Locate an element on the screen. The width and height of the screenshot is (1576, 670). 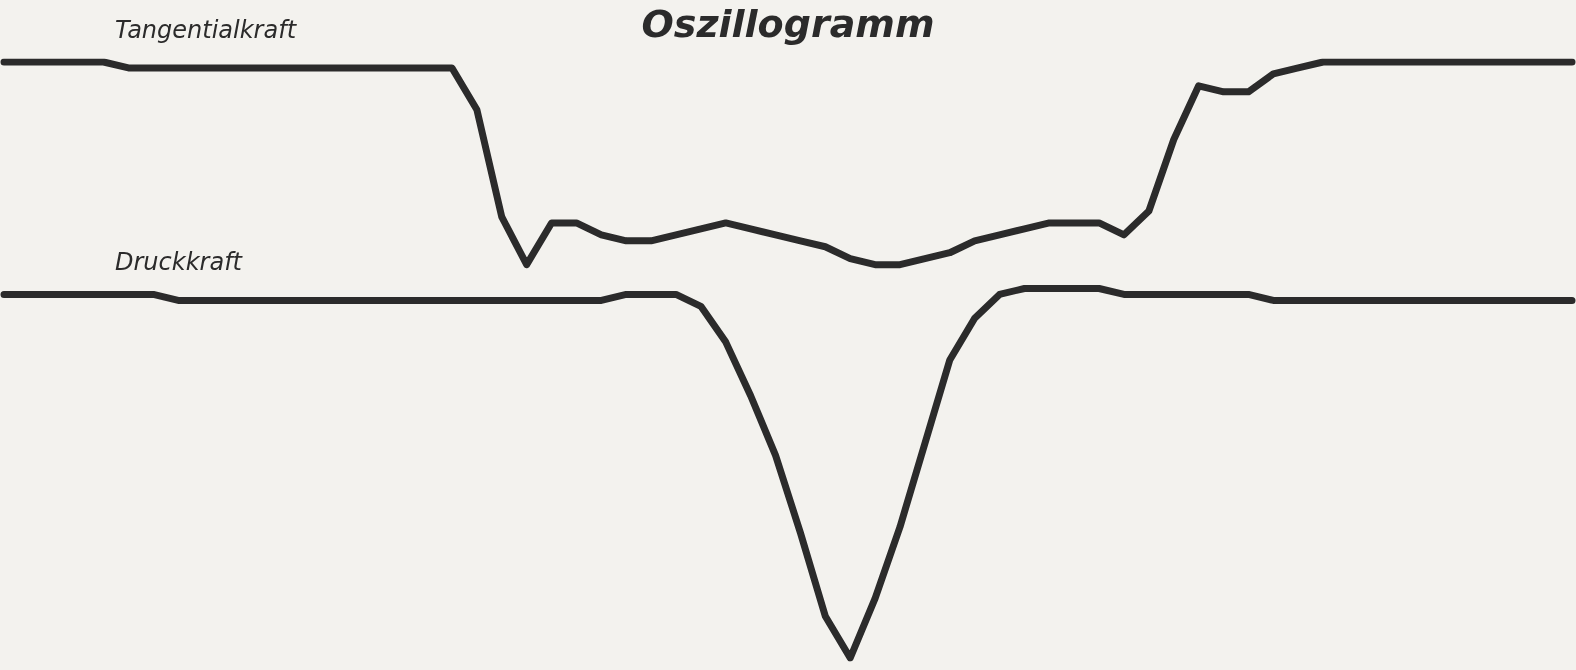
series-label: Druckkraft is located at coordinates (179, 262).